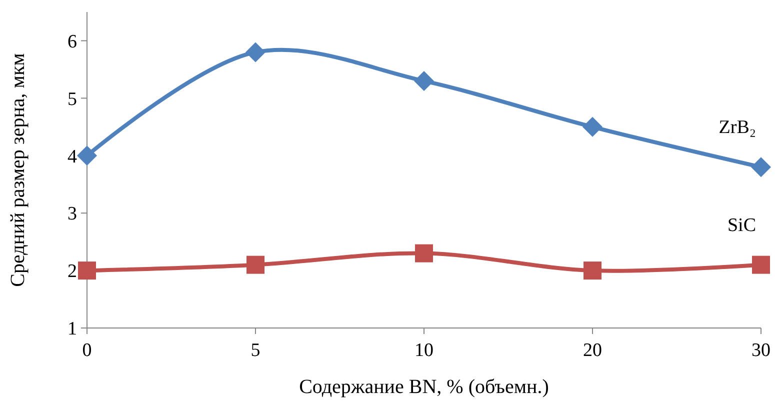  Describe the element at coordinates (761, 350) in the screenshot. I see `x-tick-label: 30` at that location.